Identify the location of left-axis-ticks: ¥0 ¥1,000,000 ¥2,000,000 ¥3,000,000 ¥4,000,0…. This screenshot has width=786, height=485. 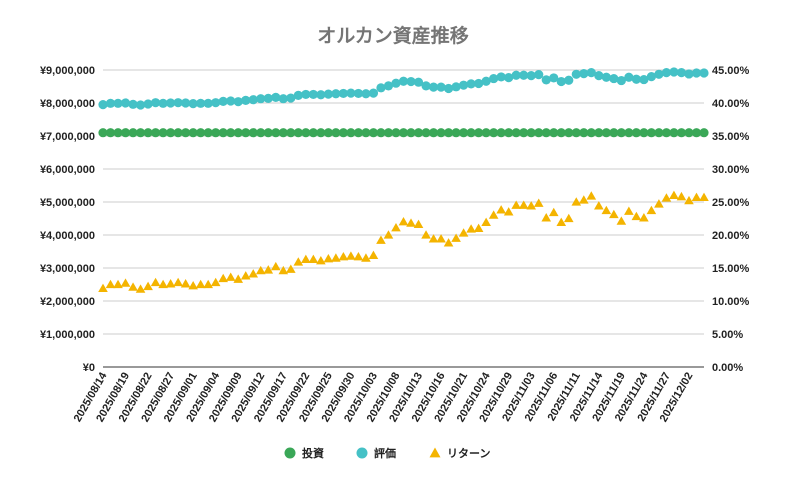
(67, 219).